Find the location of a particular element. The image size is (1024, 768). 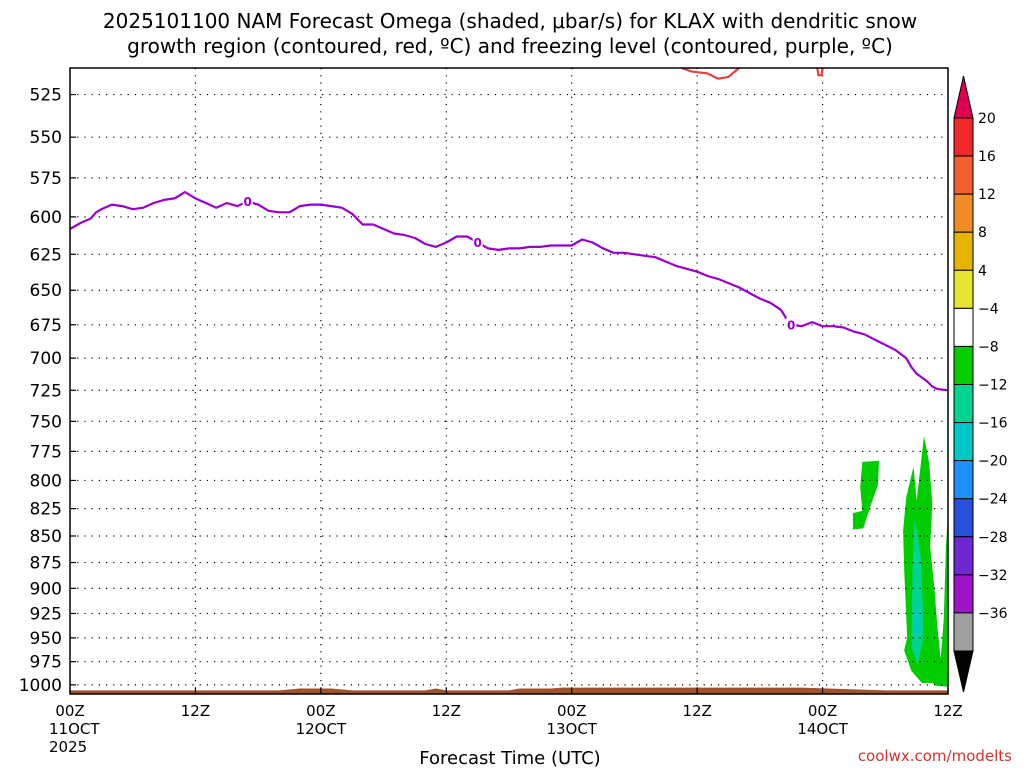

colorbar-label: −20 is located at coordinates (993, 462).